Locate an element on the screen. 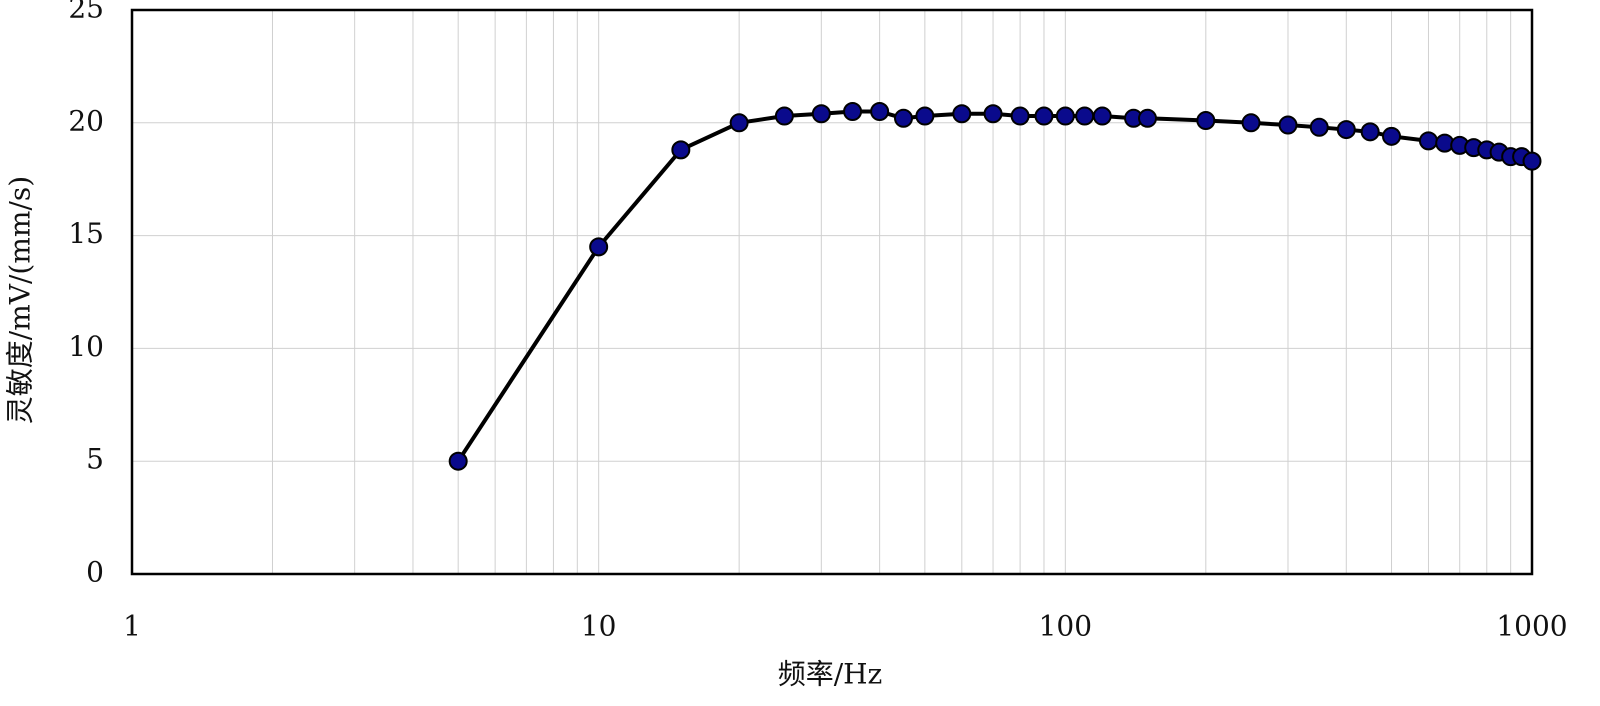  y-tick-label: 20 is located at coordinates (86, 120).